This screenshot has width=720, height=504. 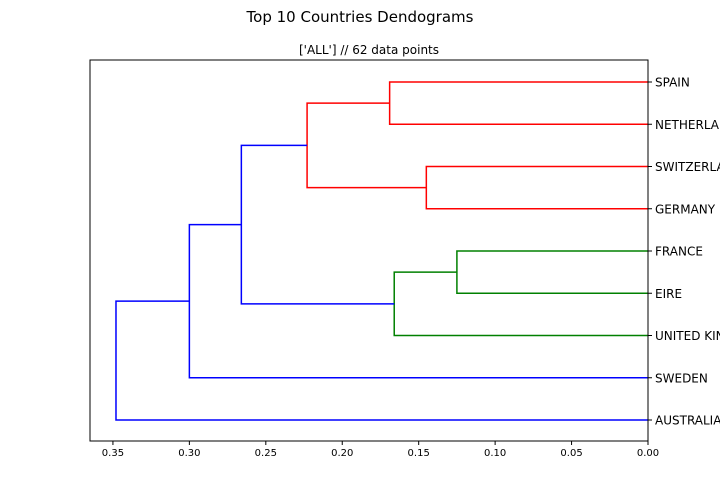 What do you see at coordinates (571, 453) in the screenshot?
I see `x-tick-label: 0.05` at bounding box center [571, 453].